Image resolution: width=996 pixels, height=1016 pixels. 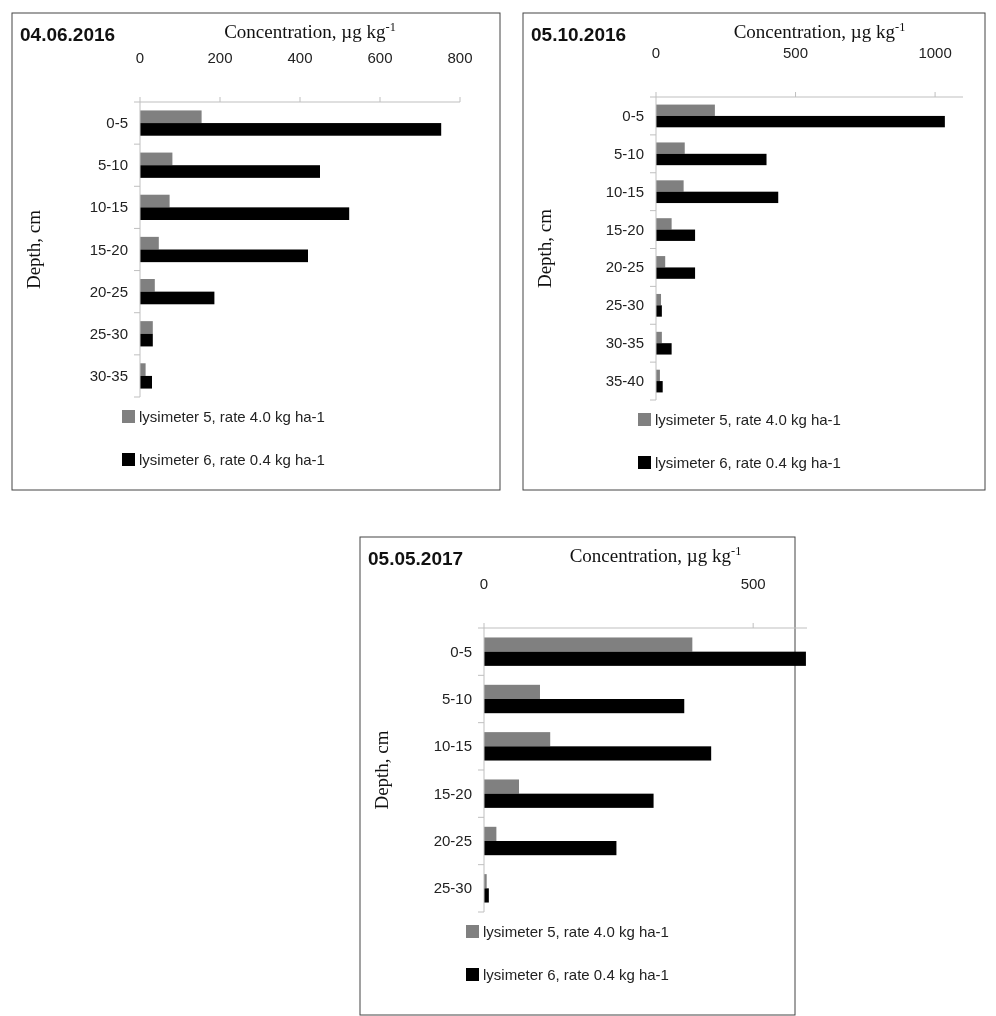 What do you see at coordinates (460, 57) in the screenshot?
I see `x-tick-label: 800` at bounding box center [460, 57].